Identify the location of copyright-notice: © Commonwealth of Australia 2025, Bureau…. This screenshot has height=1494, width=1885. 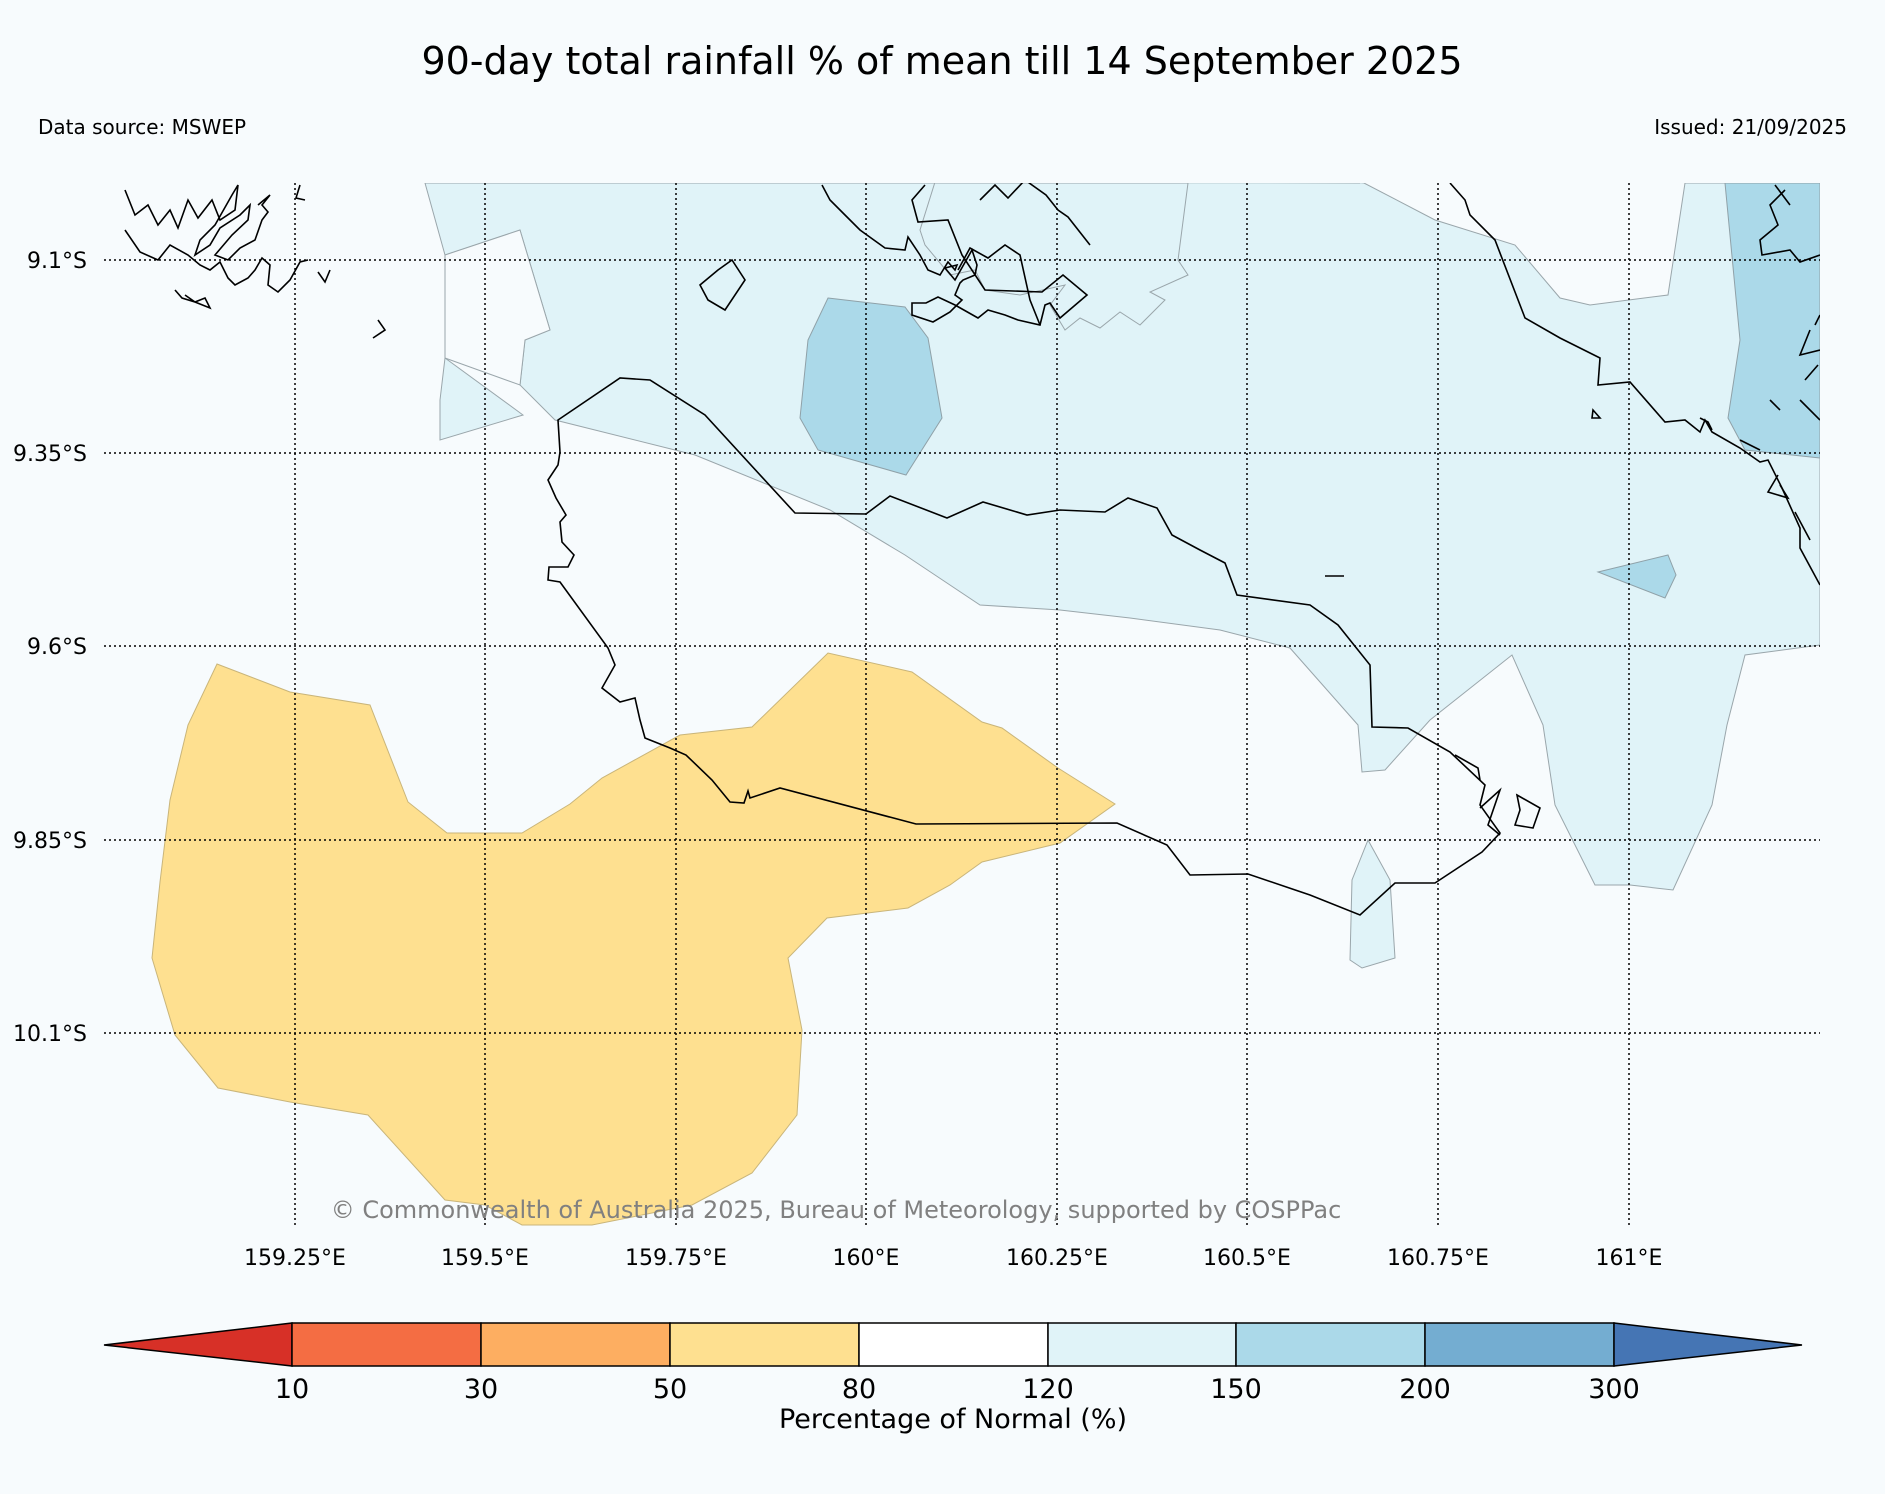
(836, 1210).